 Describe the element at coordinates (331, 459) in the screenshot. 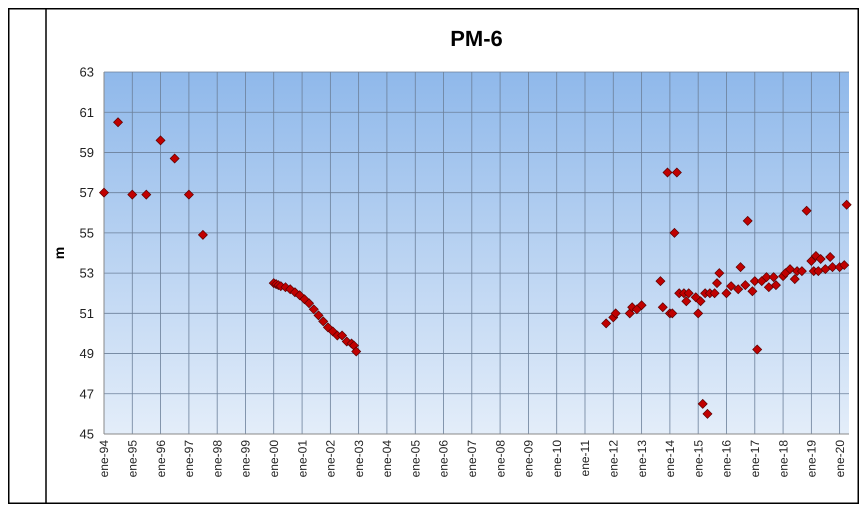

I see `x-tick-label: ene-02` at that location.